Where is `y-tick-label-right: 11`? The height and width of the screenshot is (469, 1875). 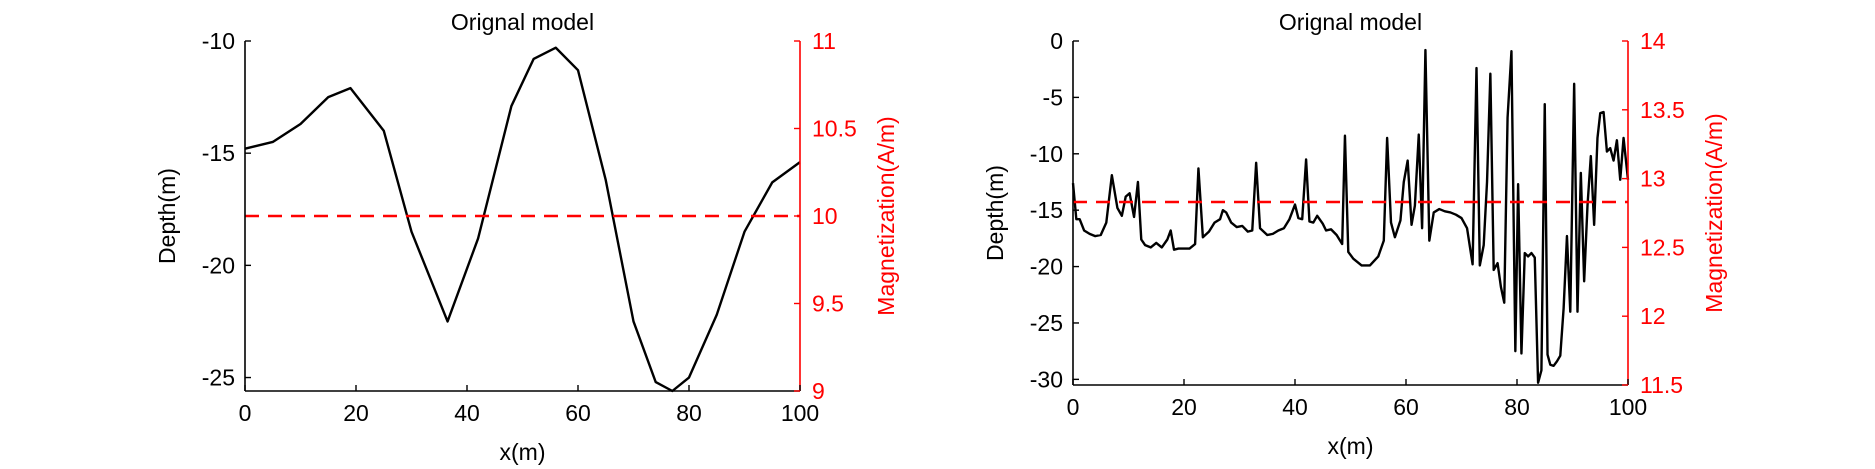
y-tick-label-right: 11 is located at coordinates (824, 41).